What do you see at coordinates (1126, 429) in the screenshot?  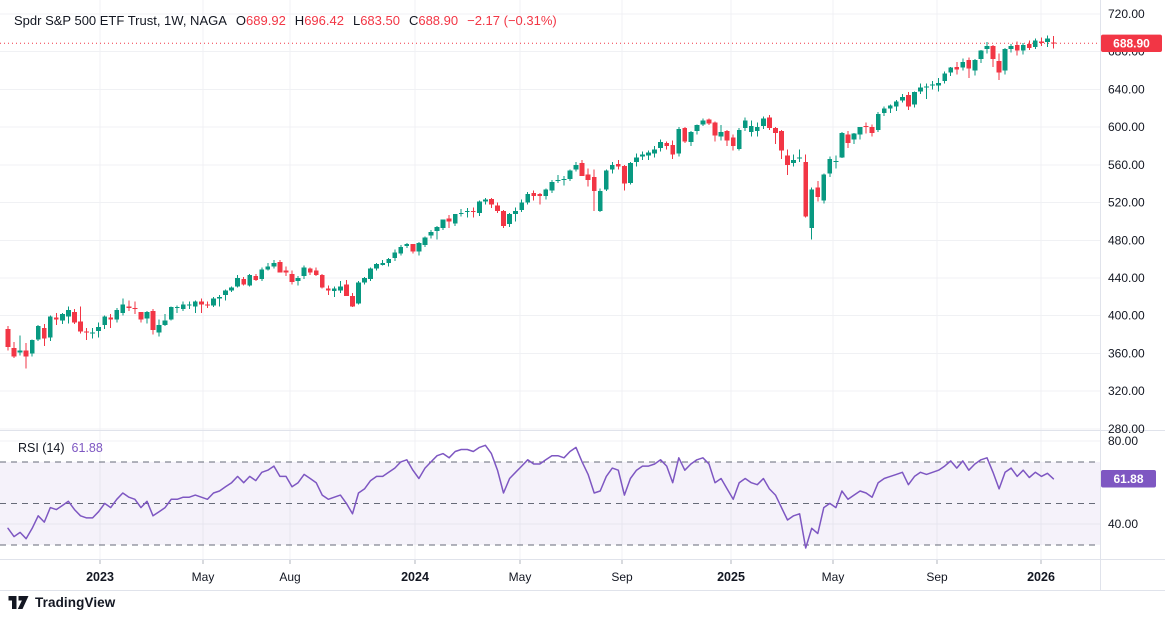 I see `svg-text: 280.00` at bounding box center [1126, 429].